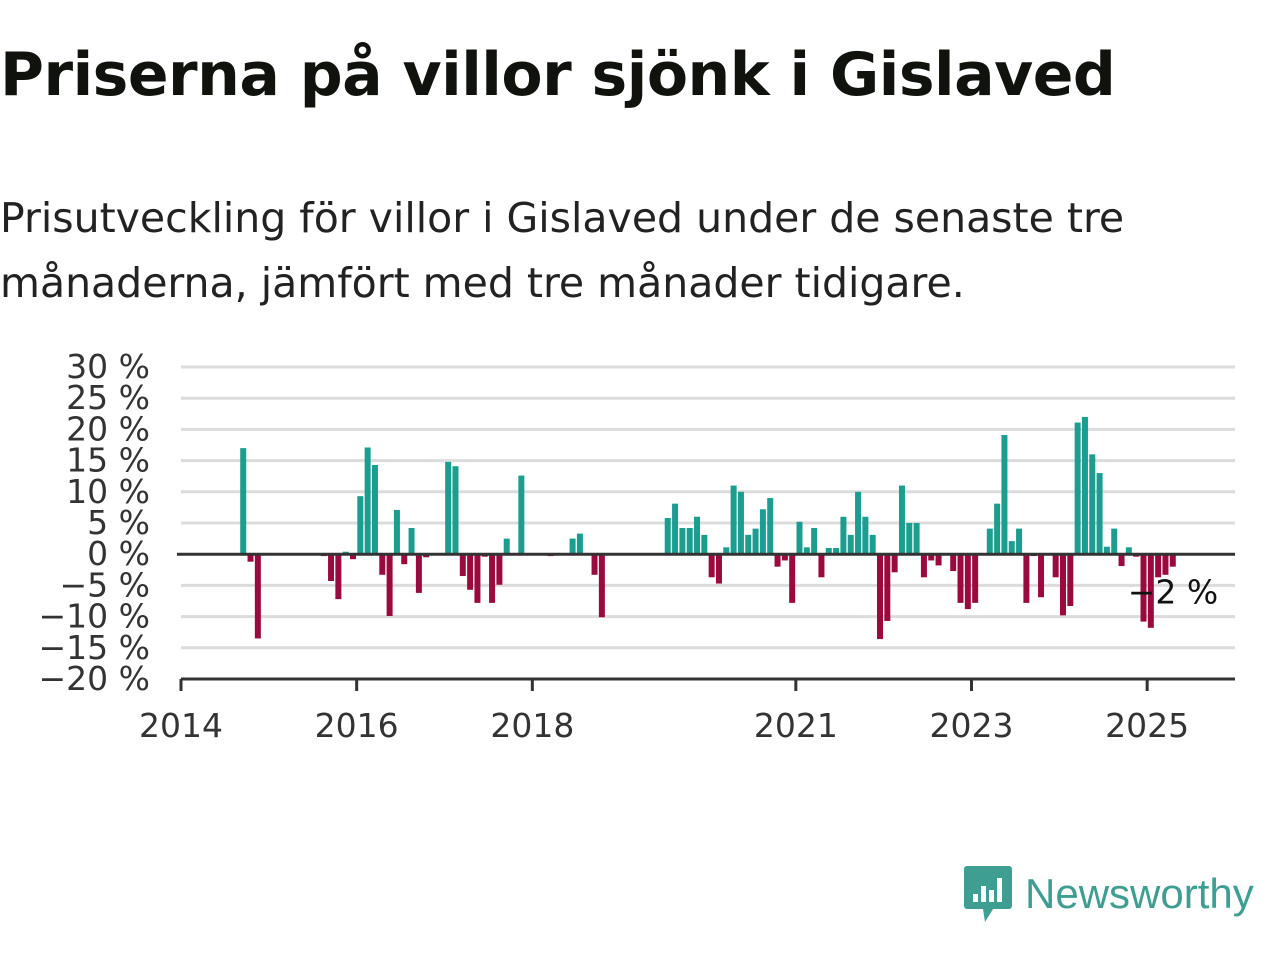 The height and width of the screenshot is (960, 1280). I want to click on y-tick-label: 0 %, so click(118, 553).